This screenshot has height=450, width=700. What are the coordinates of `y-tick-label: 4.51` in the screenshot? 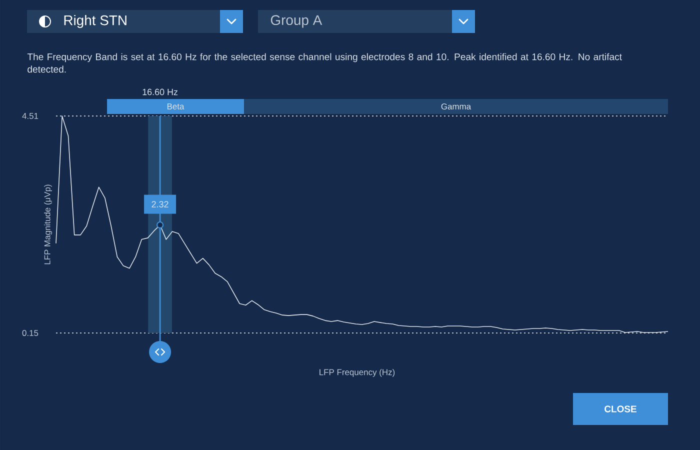 It's located at (30, 116).